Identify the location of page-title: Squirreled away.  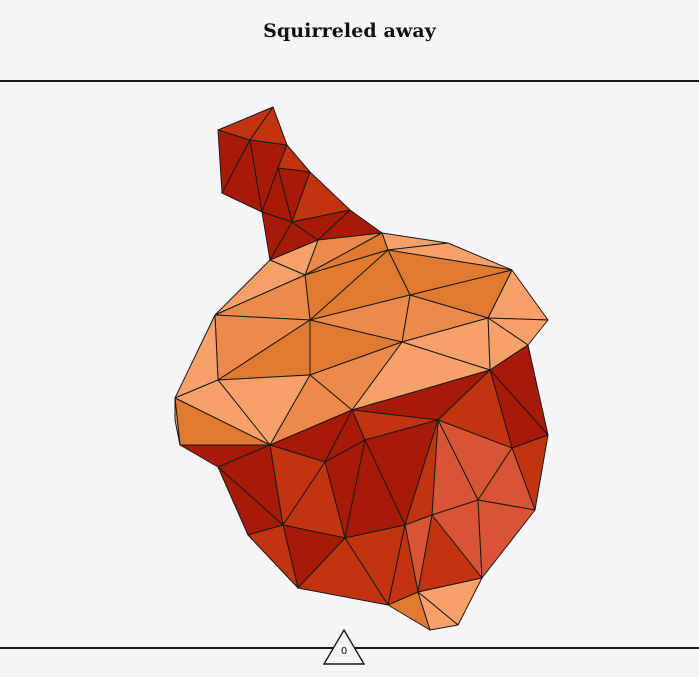
(349, 31).